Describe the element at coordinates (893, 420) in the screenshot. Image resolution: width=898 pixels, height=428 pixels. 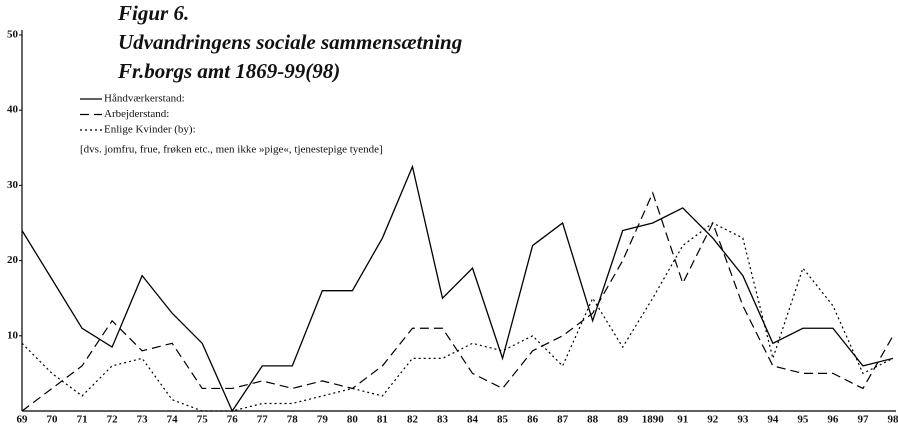
I see `x-tick-label: 98` at that location.